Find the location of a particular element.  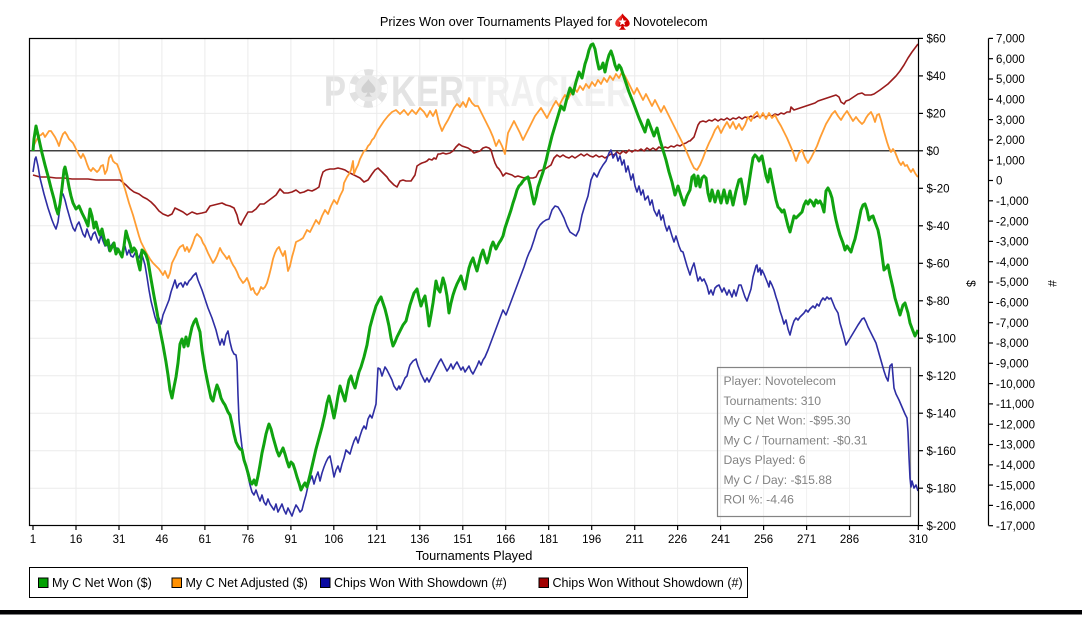

svg-text: -9,000 is located at coordinates (1012, 365).